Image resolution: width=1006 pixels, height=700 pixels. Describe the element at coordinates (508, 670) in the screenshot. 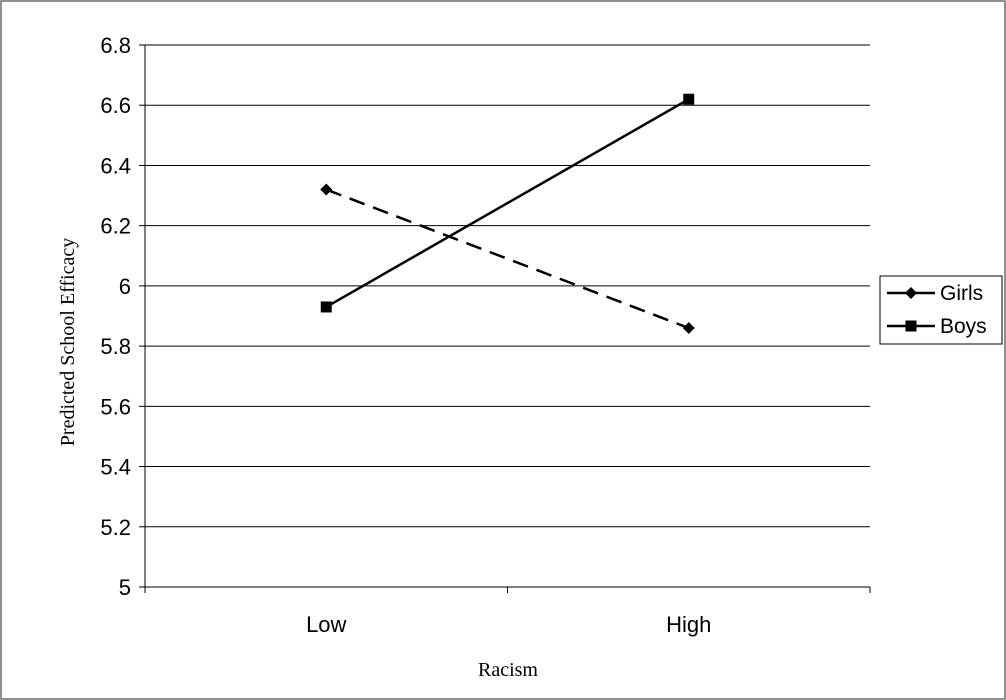

I see `x-axis-title: Racism` at that location.